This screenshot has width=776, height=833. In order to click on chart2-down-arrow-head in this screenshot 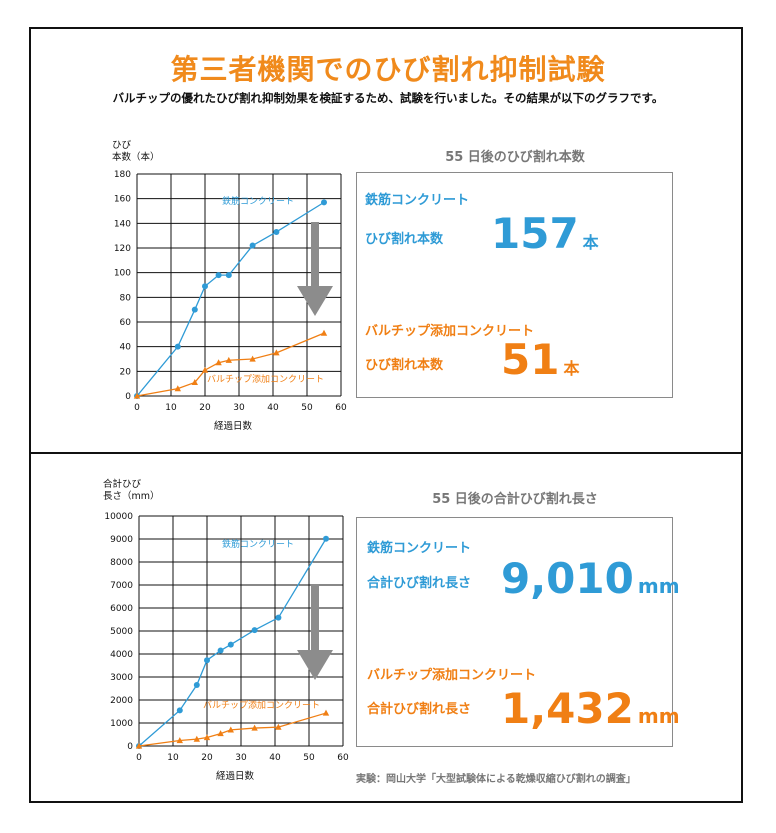, I will do `click(315, 665)`.